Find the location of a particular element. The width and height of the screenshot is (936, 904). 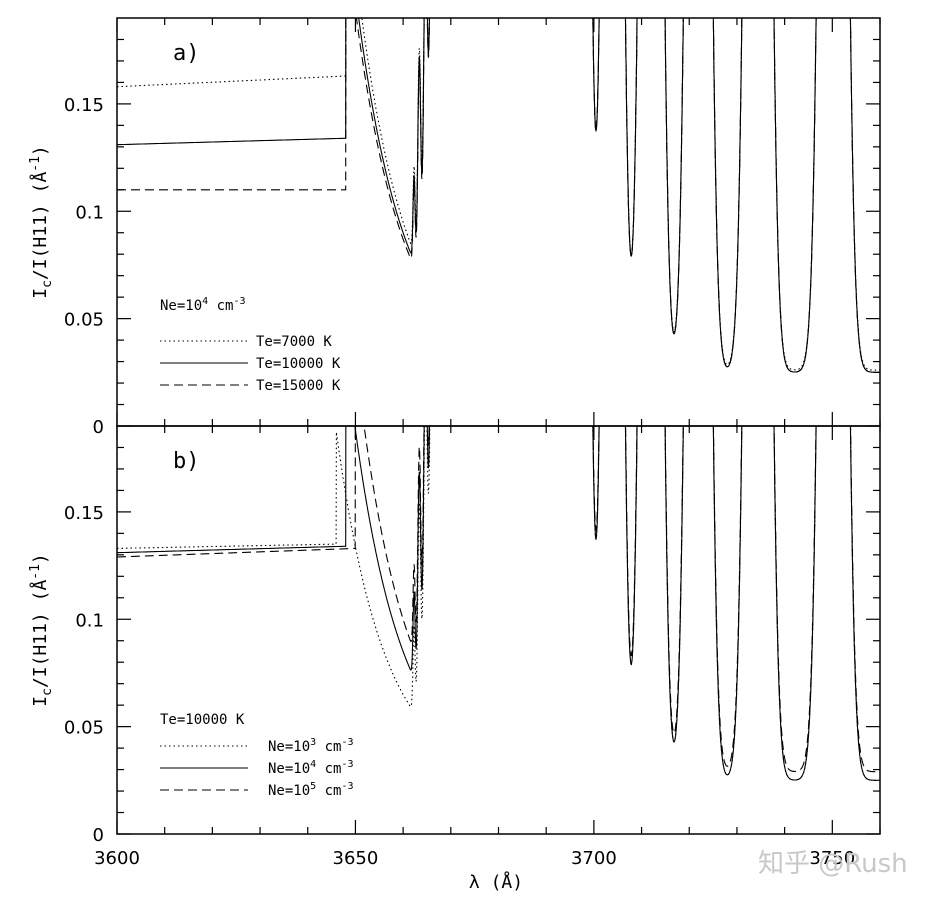

legend-entry: Te=7000 K is located at coordinates (294, 342).